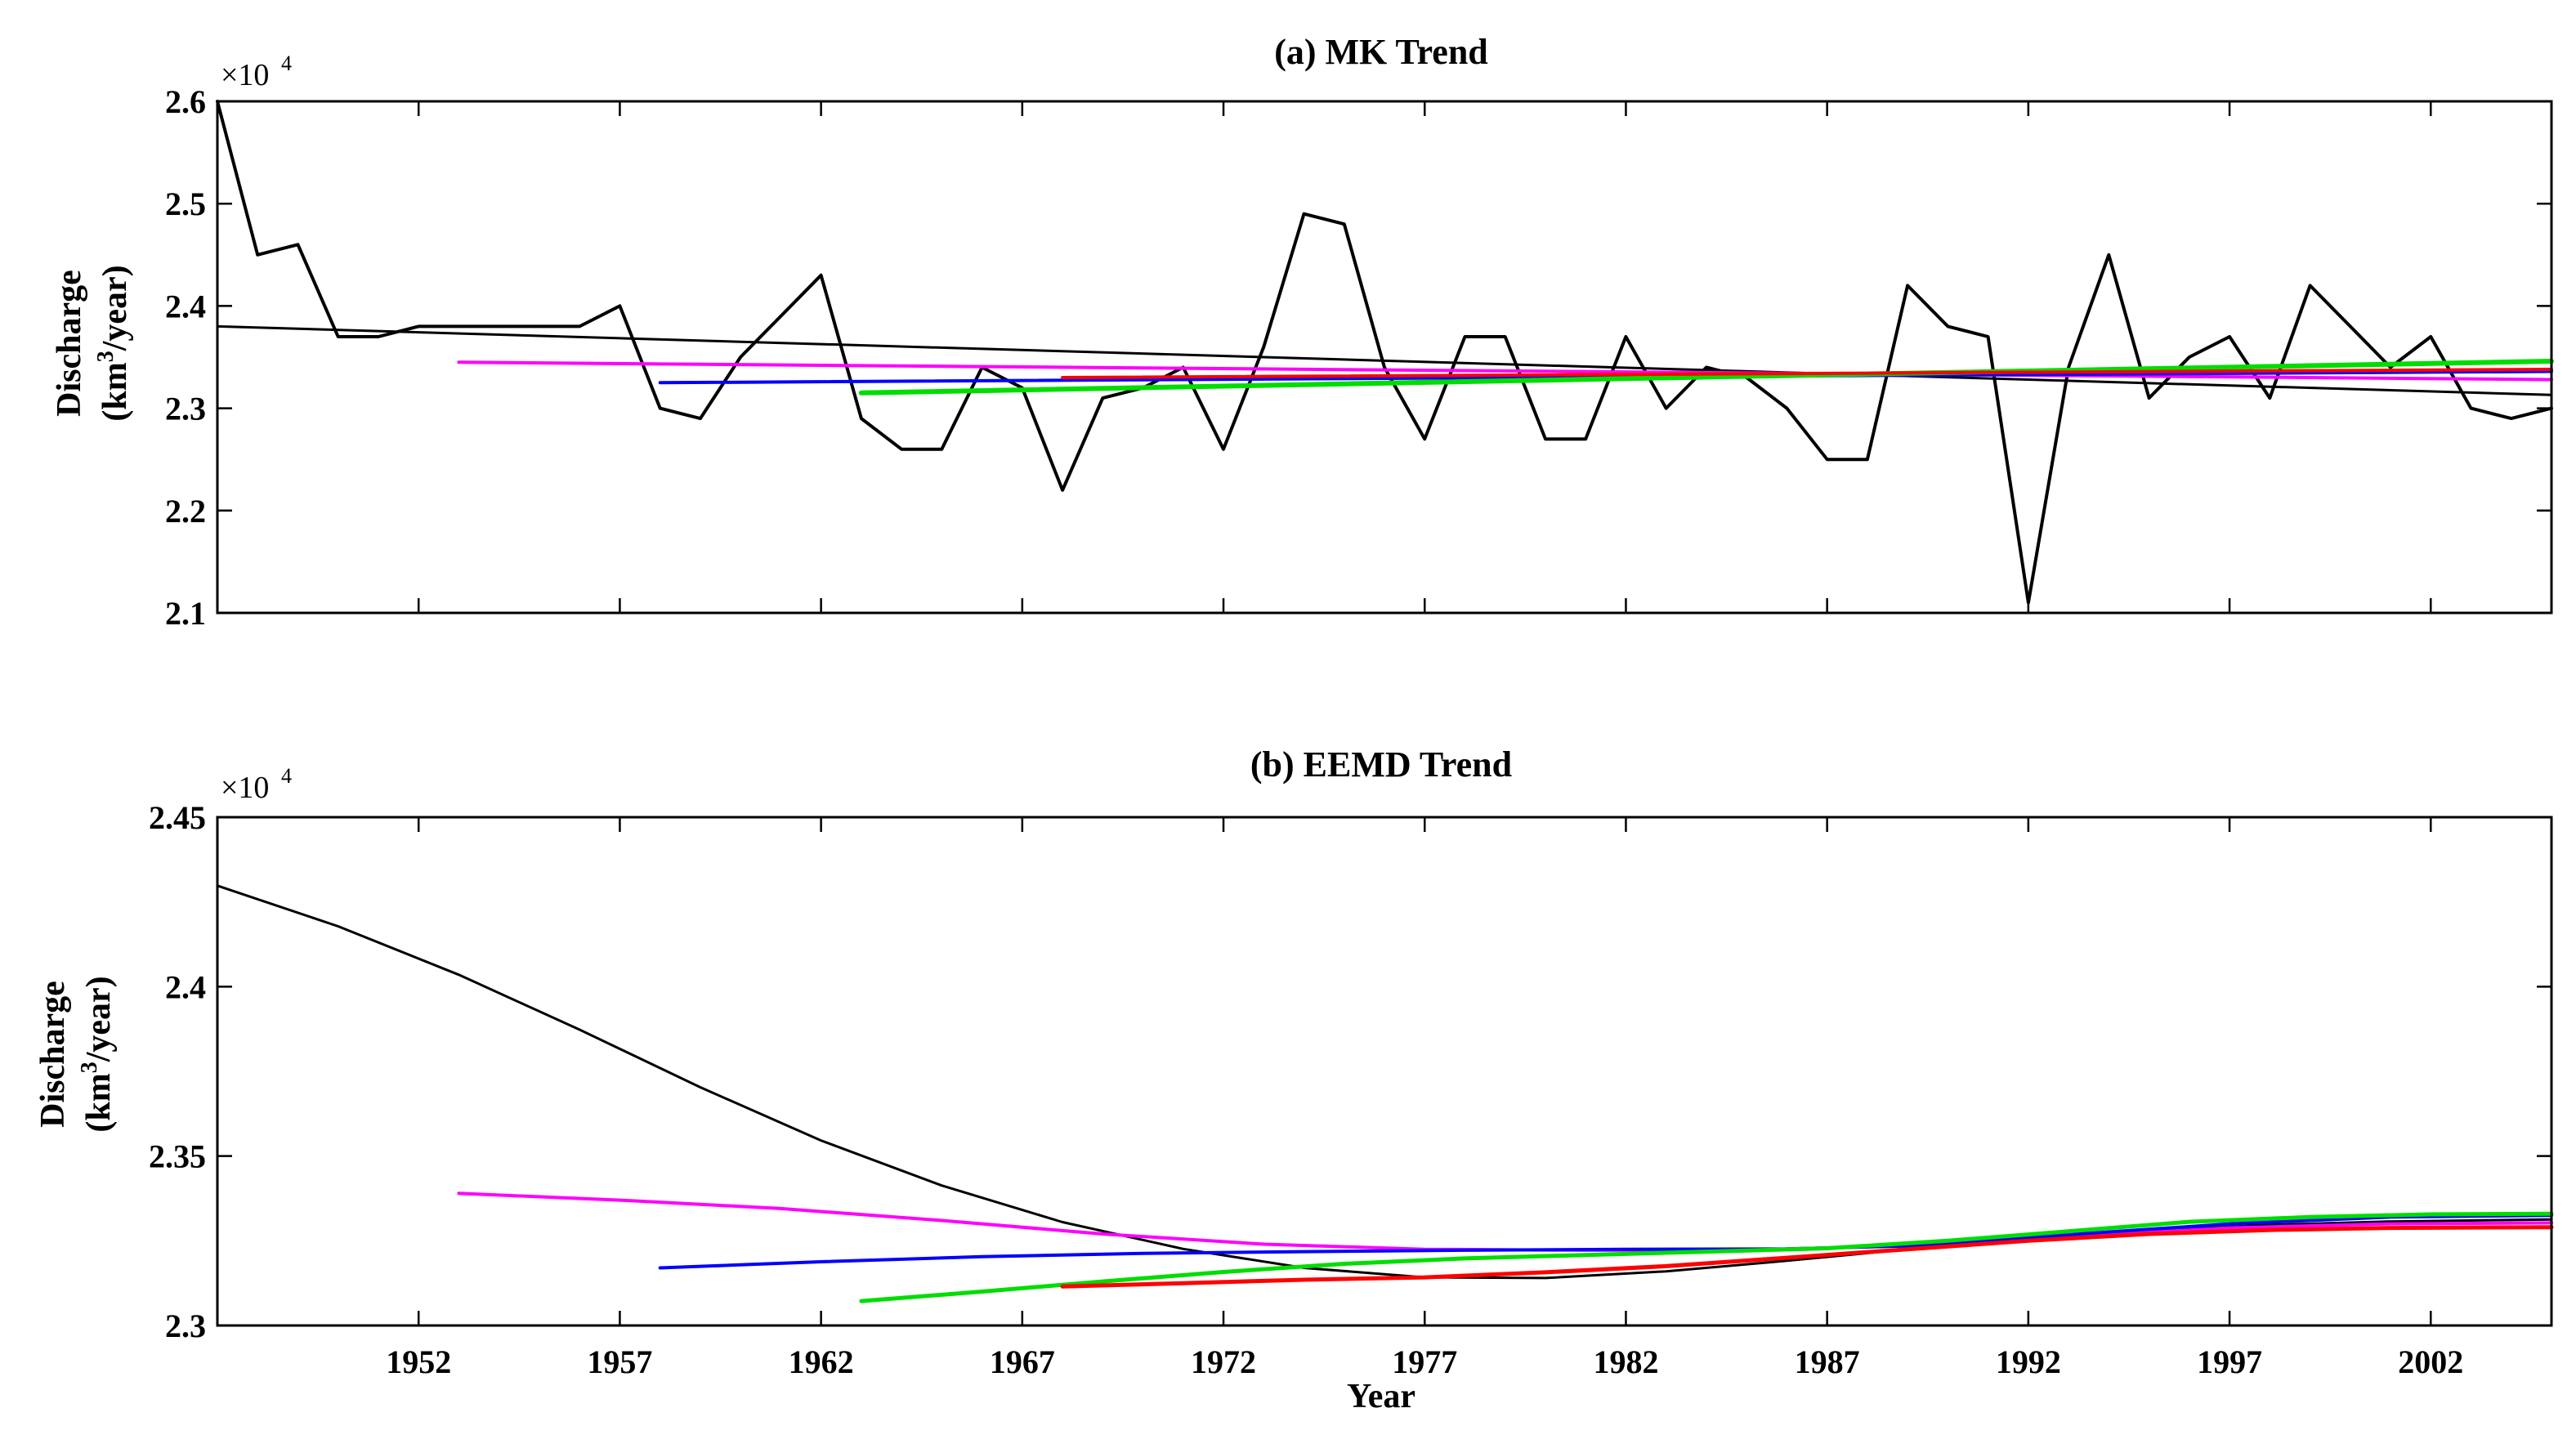  What do you see at coordinates (1022, 1362) in the screenshot?
I see `panel-b-xtick-label: 1967` at bounding box center [1022, 1362].